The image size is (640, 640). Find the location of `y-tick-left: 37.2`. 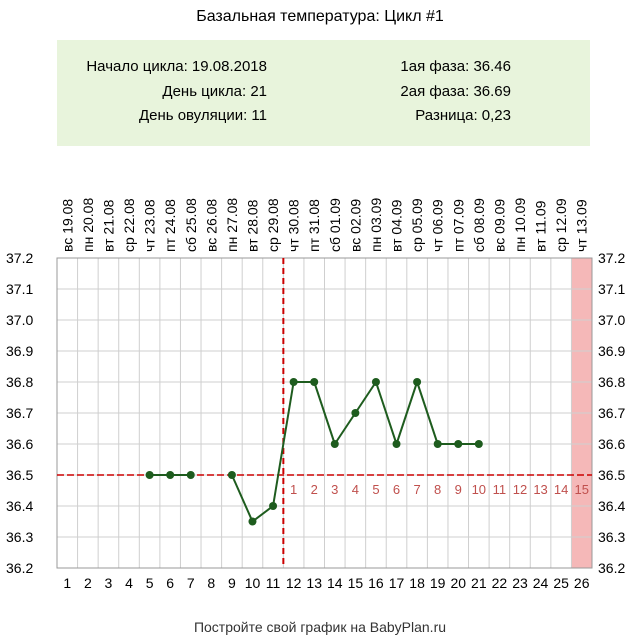

y-tick-left: 37.2 is located at coordinates (19, 258).